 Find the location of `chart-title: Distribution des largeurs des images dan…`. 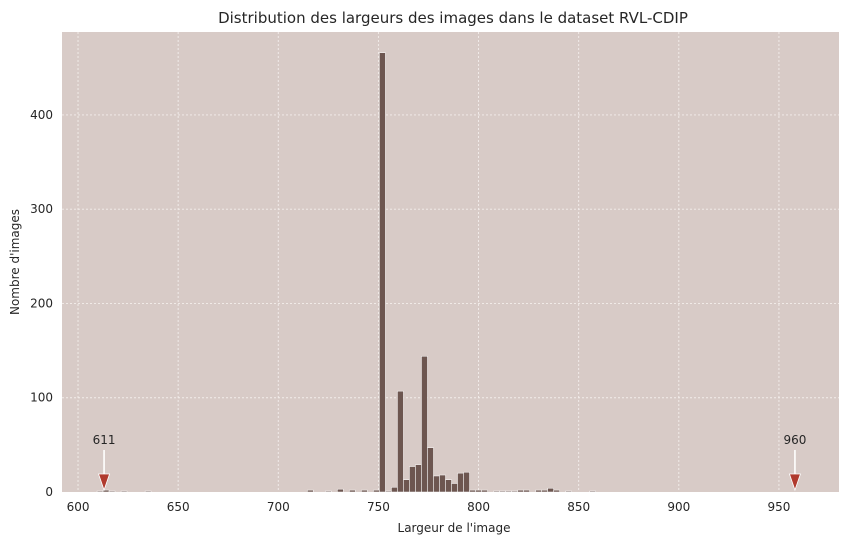

chart-title: Distribution des largeurs des images dan… is located at coordinates (453, 18).